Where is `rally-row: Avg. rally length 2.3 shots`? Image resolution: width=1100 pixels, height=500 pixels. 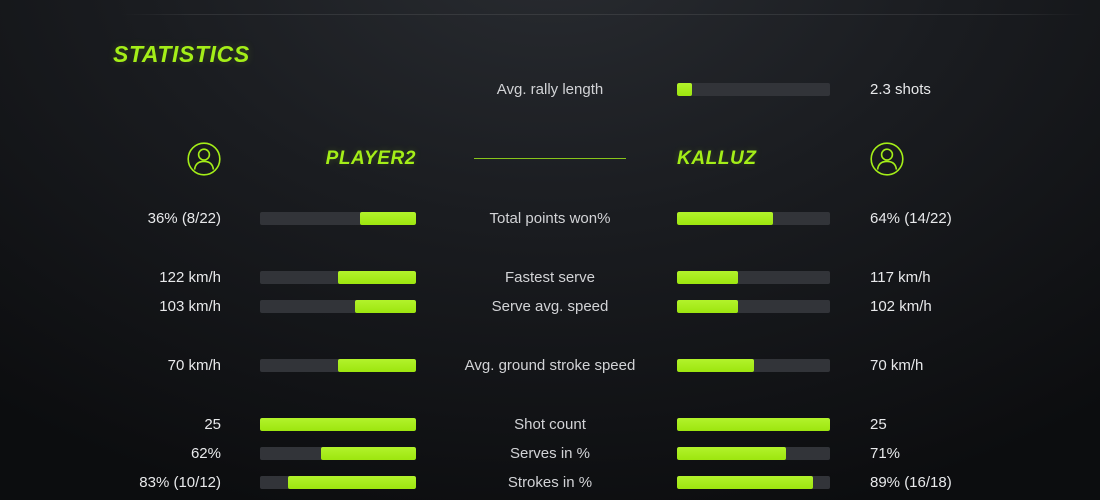 rally-row: Avg. rally length 2.3 shots is located at coordinates (550, 89).